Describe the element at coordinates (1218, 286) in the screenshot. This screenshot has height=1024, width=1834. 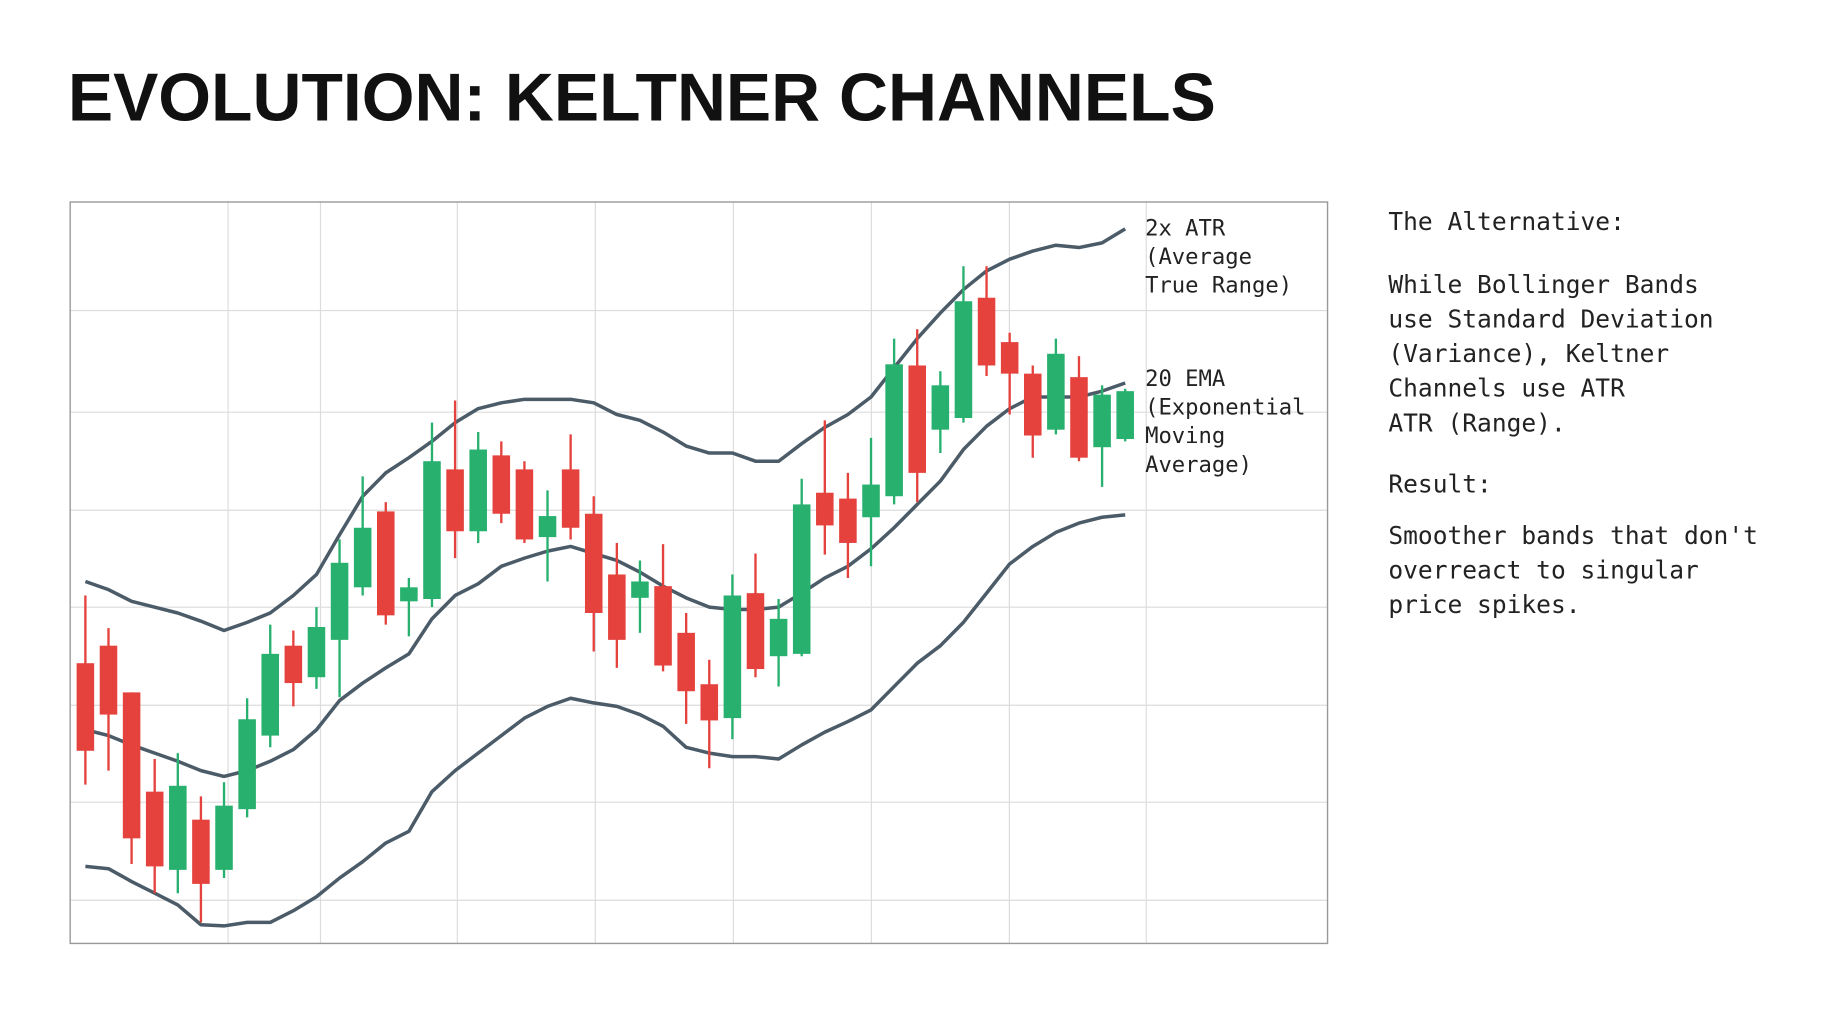
I see `annotation-line: True Range)` at that location.